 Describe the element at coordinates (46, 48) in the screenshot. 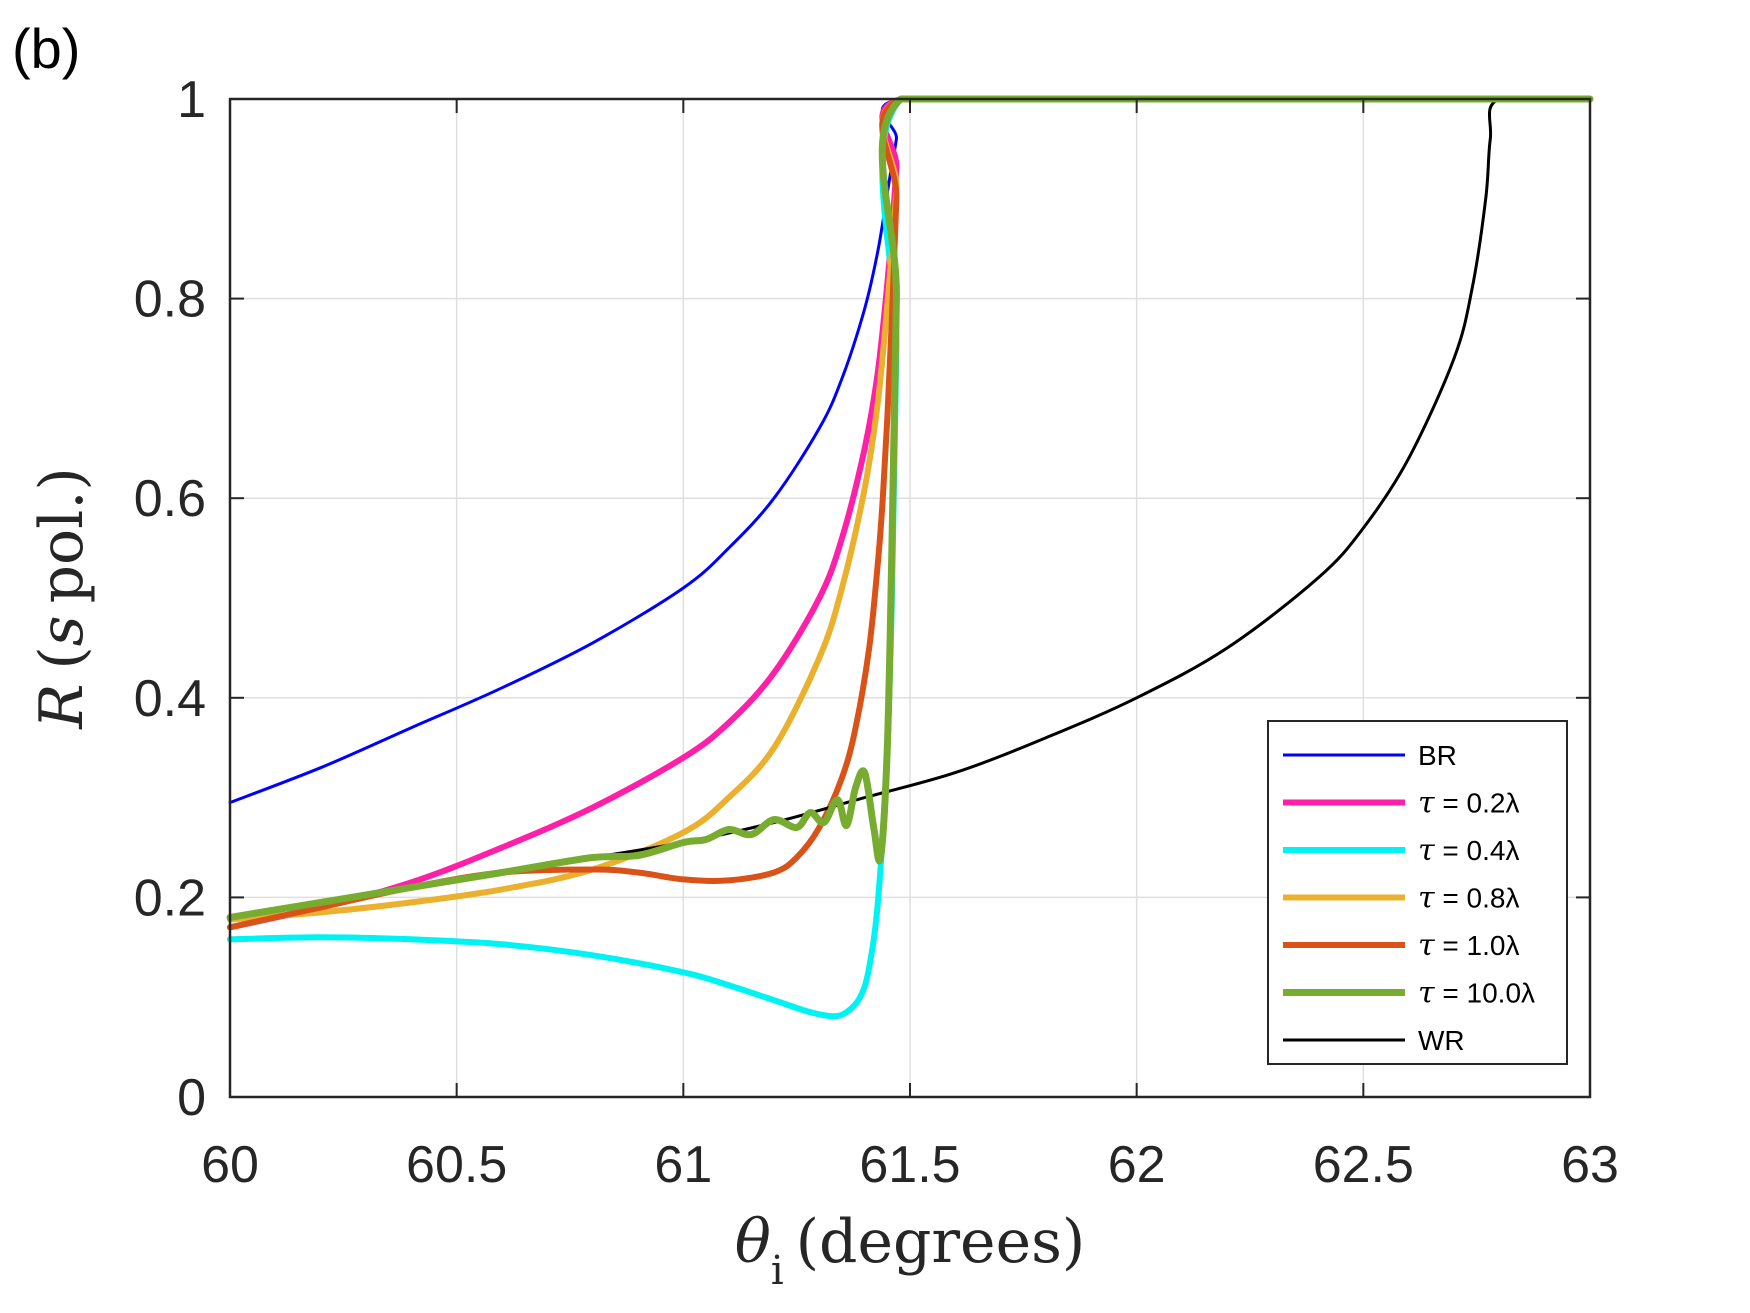

I see `panel-label: (b)` at that location.